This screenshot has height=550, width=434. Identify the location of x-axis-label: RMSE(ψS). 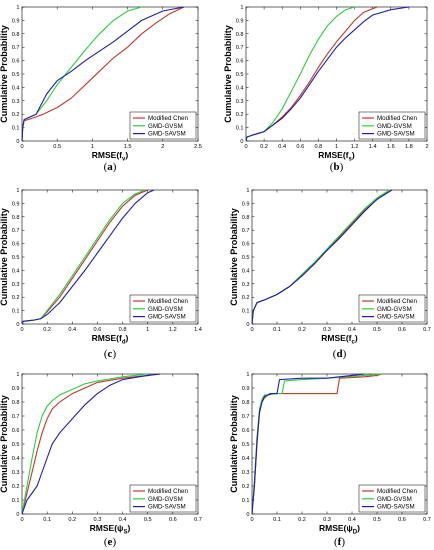
(110, 529).